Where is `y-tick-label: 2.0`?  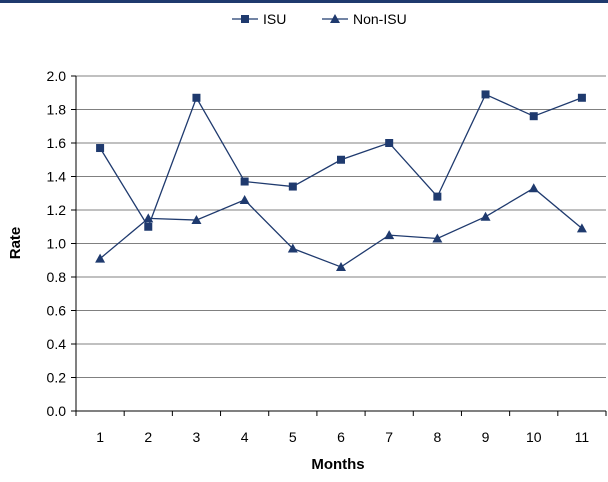
y-tick-label: 2.0 is located at coordinates (57, 76).